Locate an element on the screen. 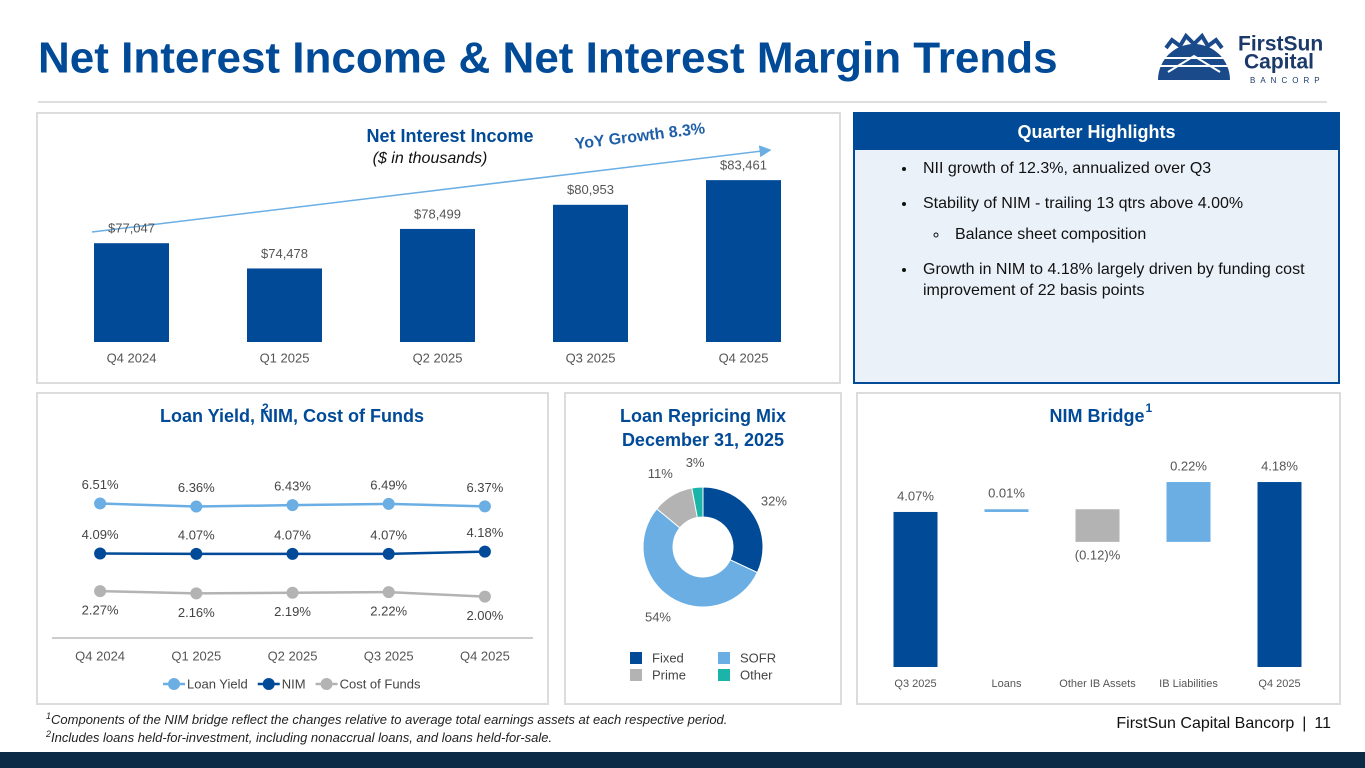 The image size is (1365, 768). legend-label: Loan Yield is located at coordinates (217, 683).